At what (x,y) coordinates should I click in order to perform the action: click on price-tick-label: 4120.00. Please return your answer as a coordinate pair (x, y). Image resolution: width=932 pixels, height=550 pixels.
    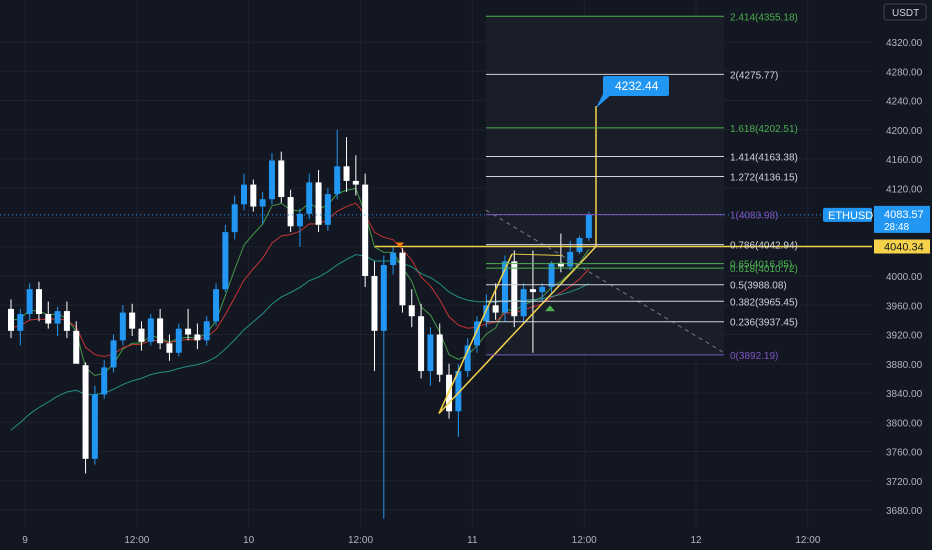
    Looking at the image, I should click on (904, 189).